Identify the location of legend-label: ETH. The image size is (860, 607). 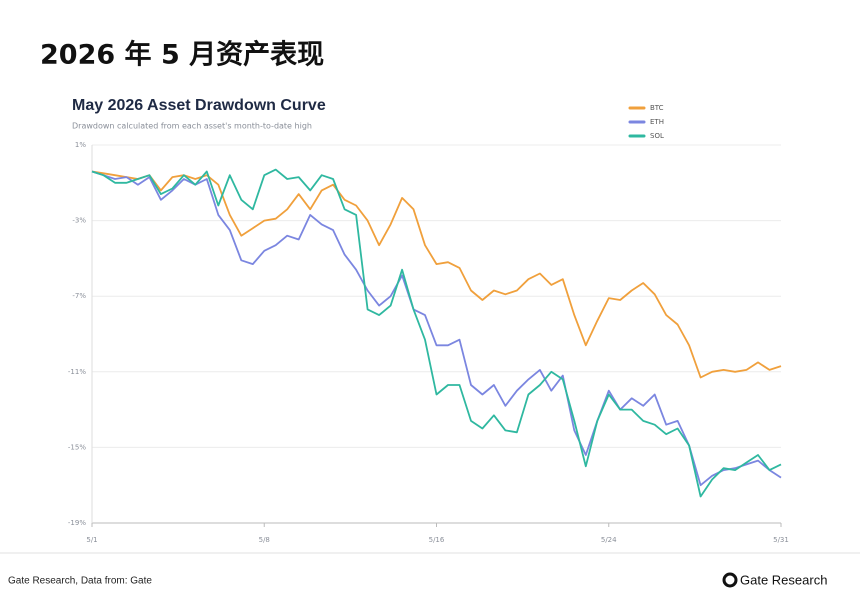
(657, 122).